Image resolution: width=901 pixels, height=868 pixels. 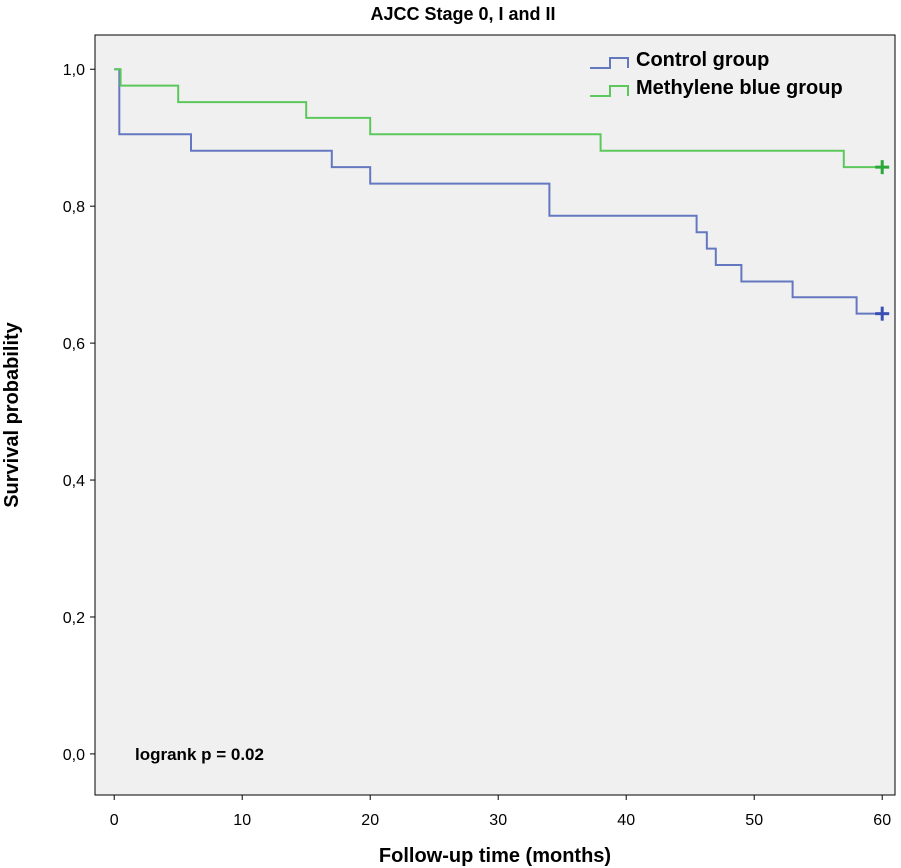 I want to click on control-group-censor-mark, so click(x=882, y=313).